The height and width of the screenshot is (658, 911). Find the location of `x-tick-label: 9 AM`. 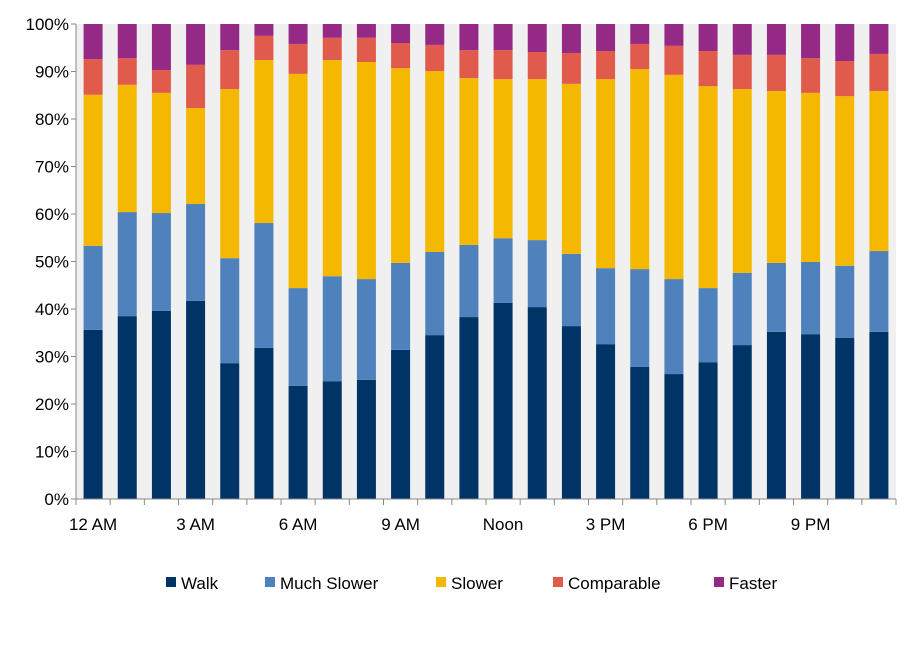

x-tick-label: 9 AM is located at coordinates (400, 524).